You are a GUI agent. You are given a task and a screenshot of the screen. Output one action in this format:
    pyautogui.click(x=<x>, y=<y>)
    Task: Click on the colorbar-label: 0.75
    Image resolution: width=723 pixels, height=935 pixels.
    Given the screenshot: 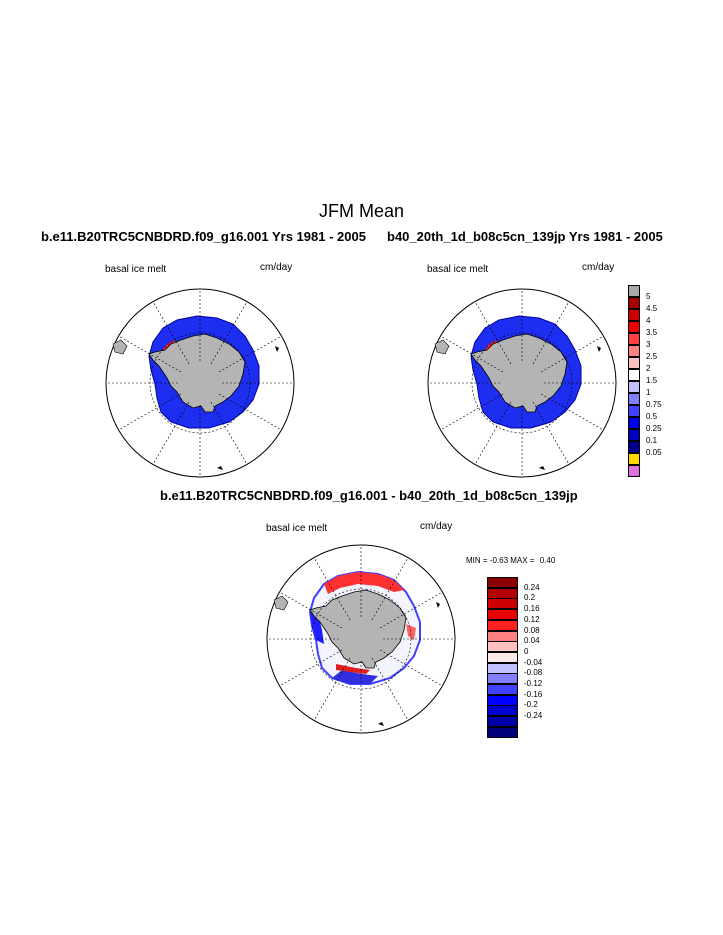 What is the action you would take?
    pyautogui.click(x=654, y=404)
    